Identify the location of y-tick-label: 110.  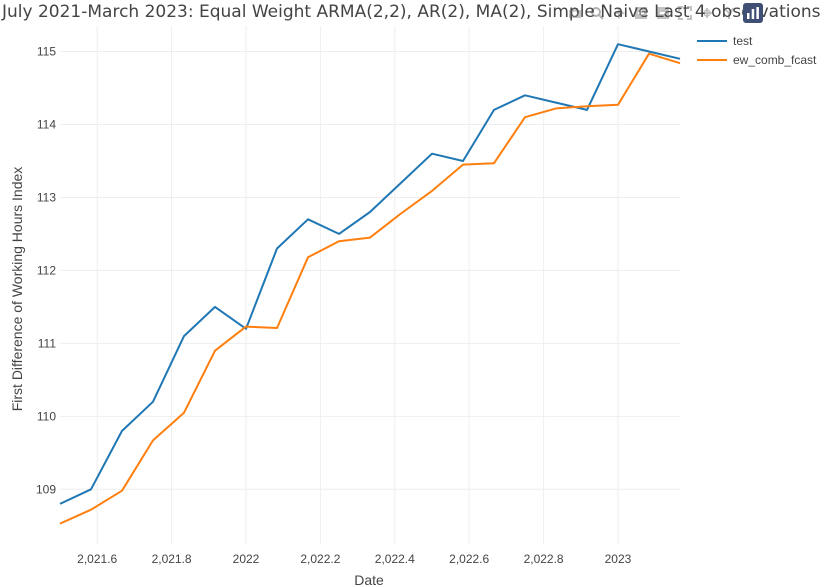
(46, 416).